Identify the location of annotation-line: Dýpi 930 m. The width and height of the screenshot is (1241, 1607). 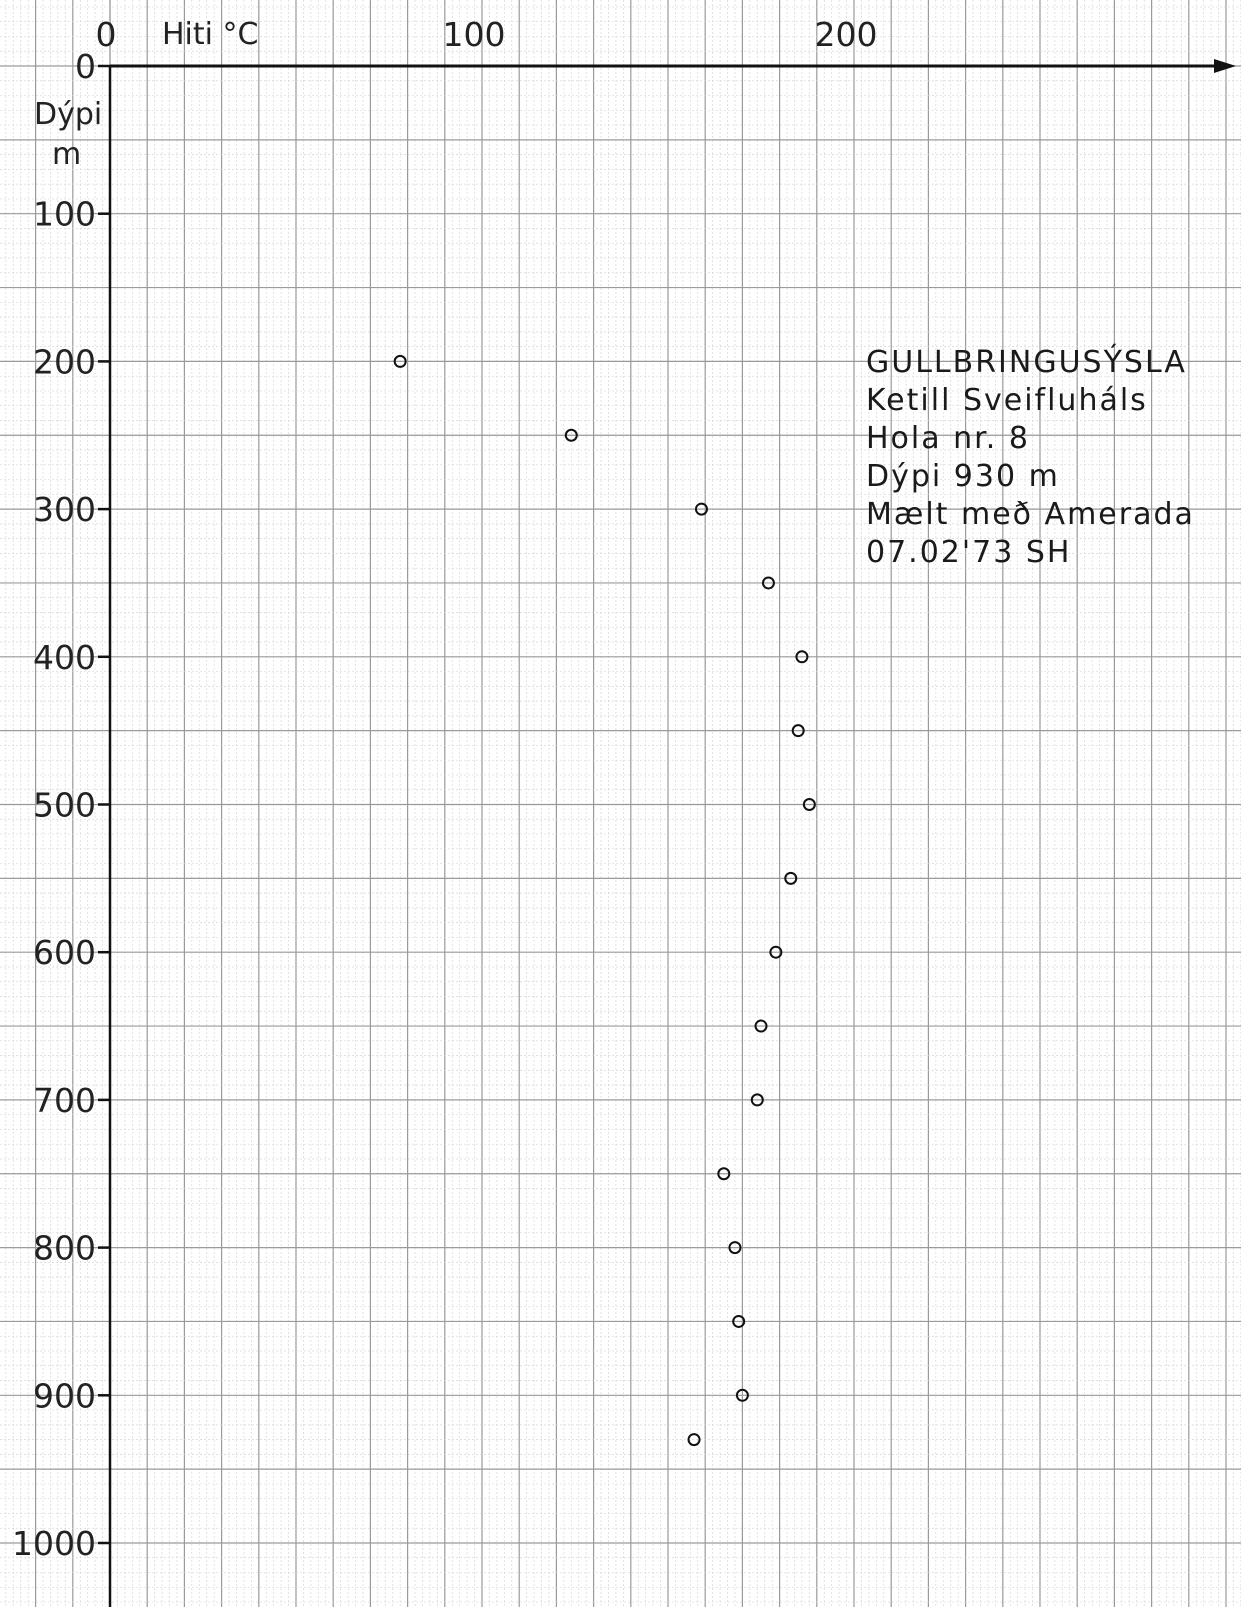
(963, 476).